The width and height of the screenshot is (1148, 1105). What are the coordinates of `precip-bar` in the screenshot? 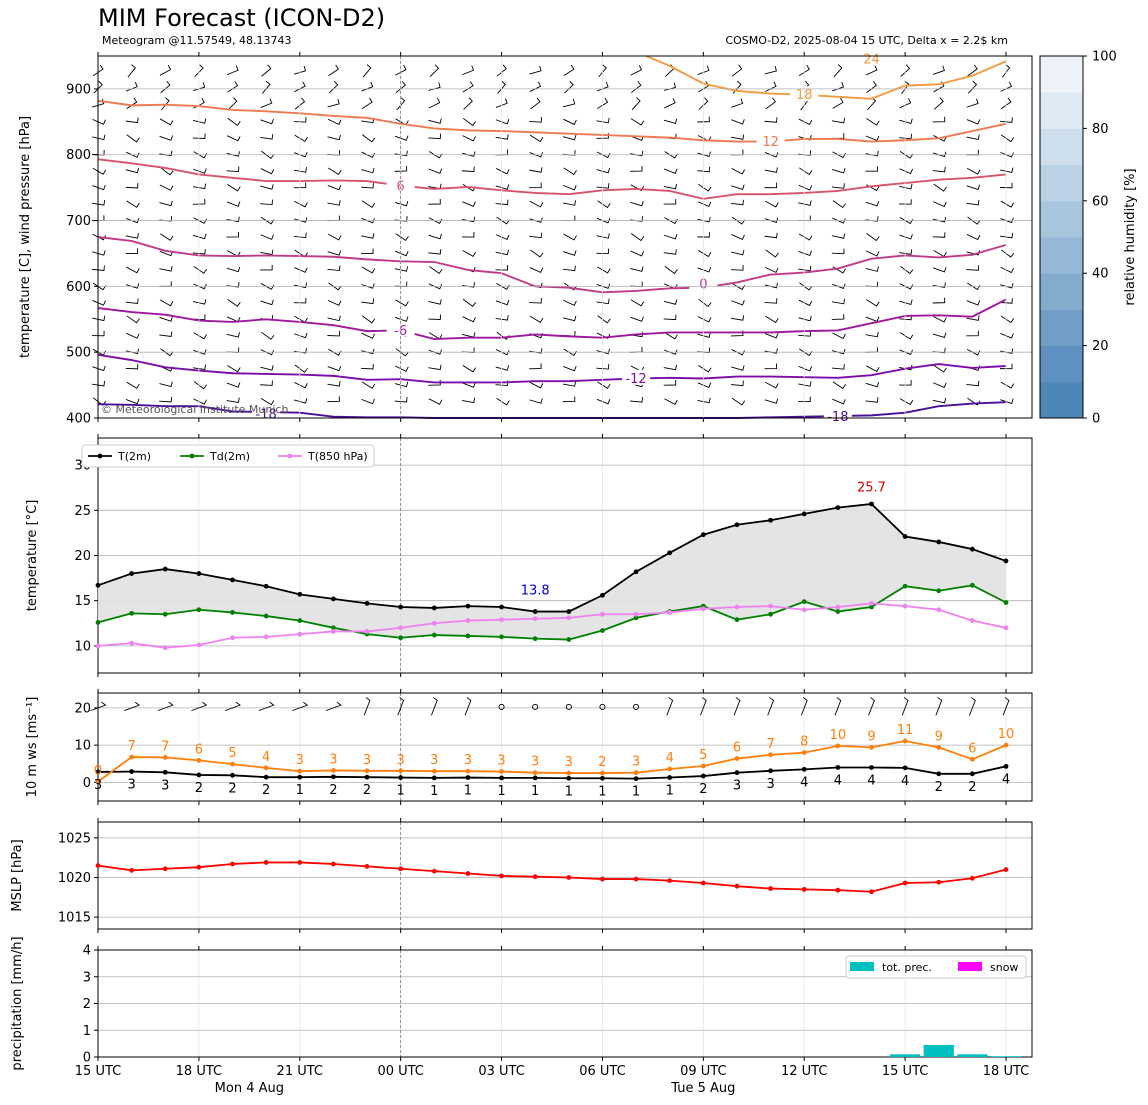 It's located at (972, 1055).